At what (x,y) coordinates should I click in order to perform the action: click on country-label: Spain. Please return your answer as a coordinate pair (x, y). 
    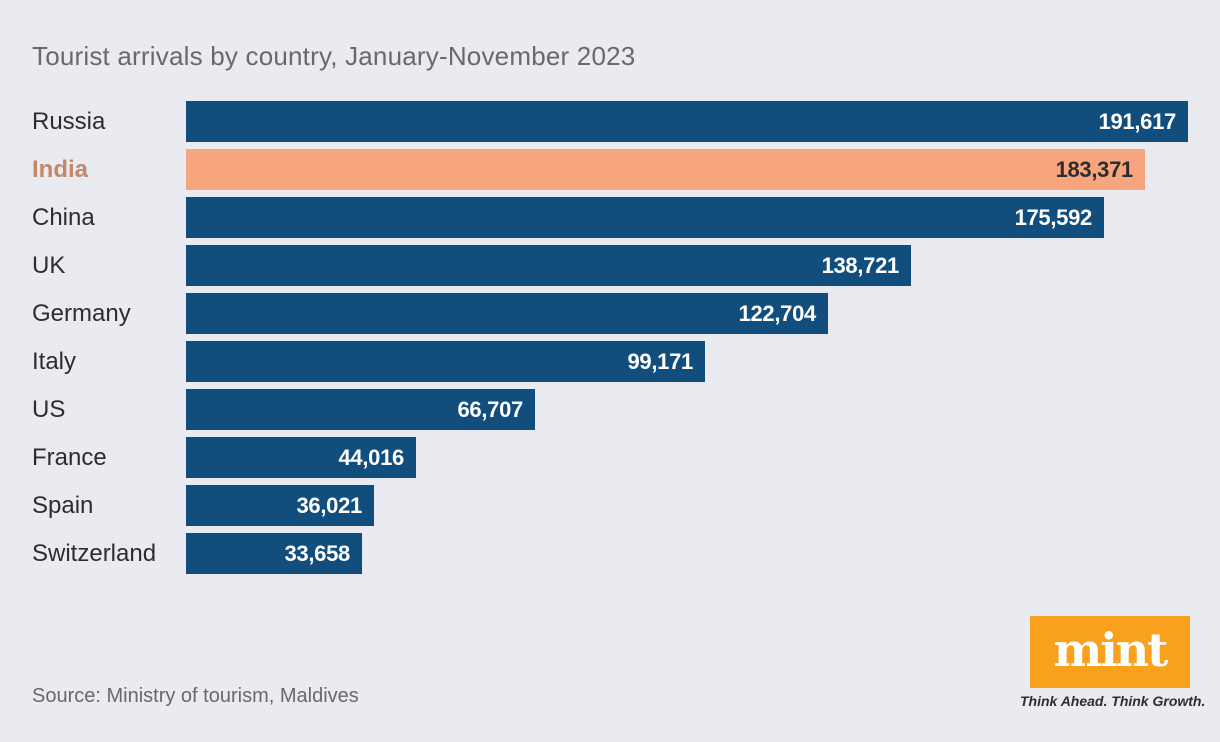
    Looking at the image, I should click on (63, 505).